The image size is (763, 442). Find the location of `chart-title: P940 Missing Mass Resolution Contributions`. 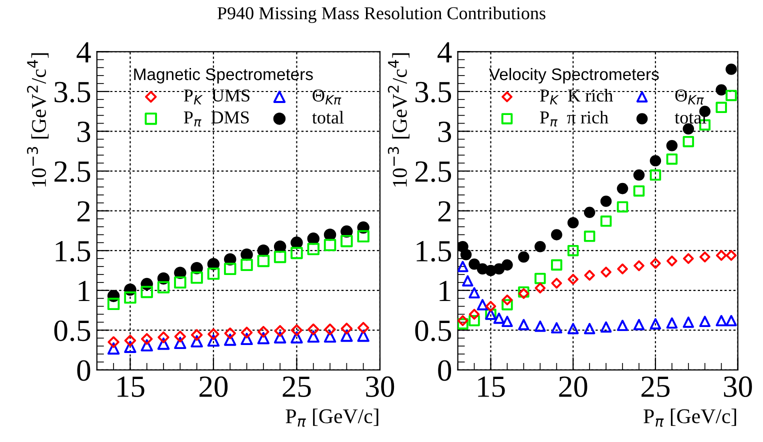

chart-title: P940 Missing Mass Resolution Contributions is located at coordinates (381, 15).